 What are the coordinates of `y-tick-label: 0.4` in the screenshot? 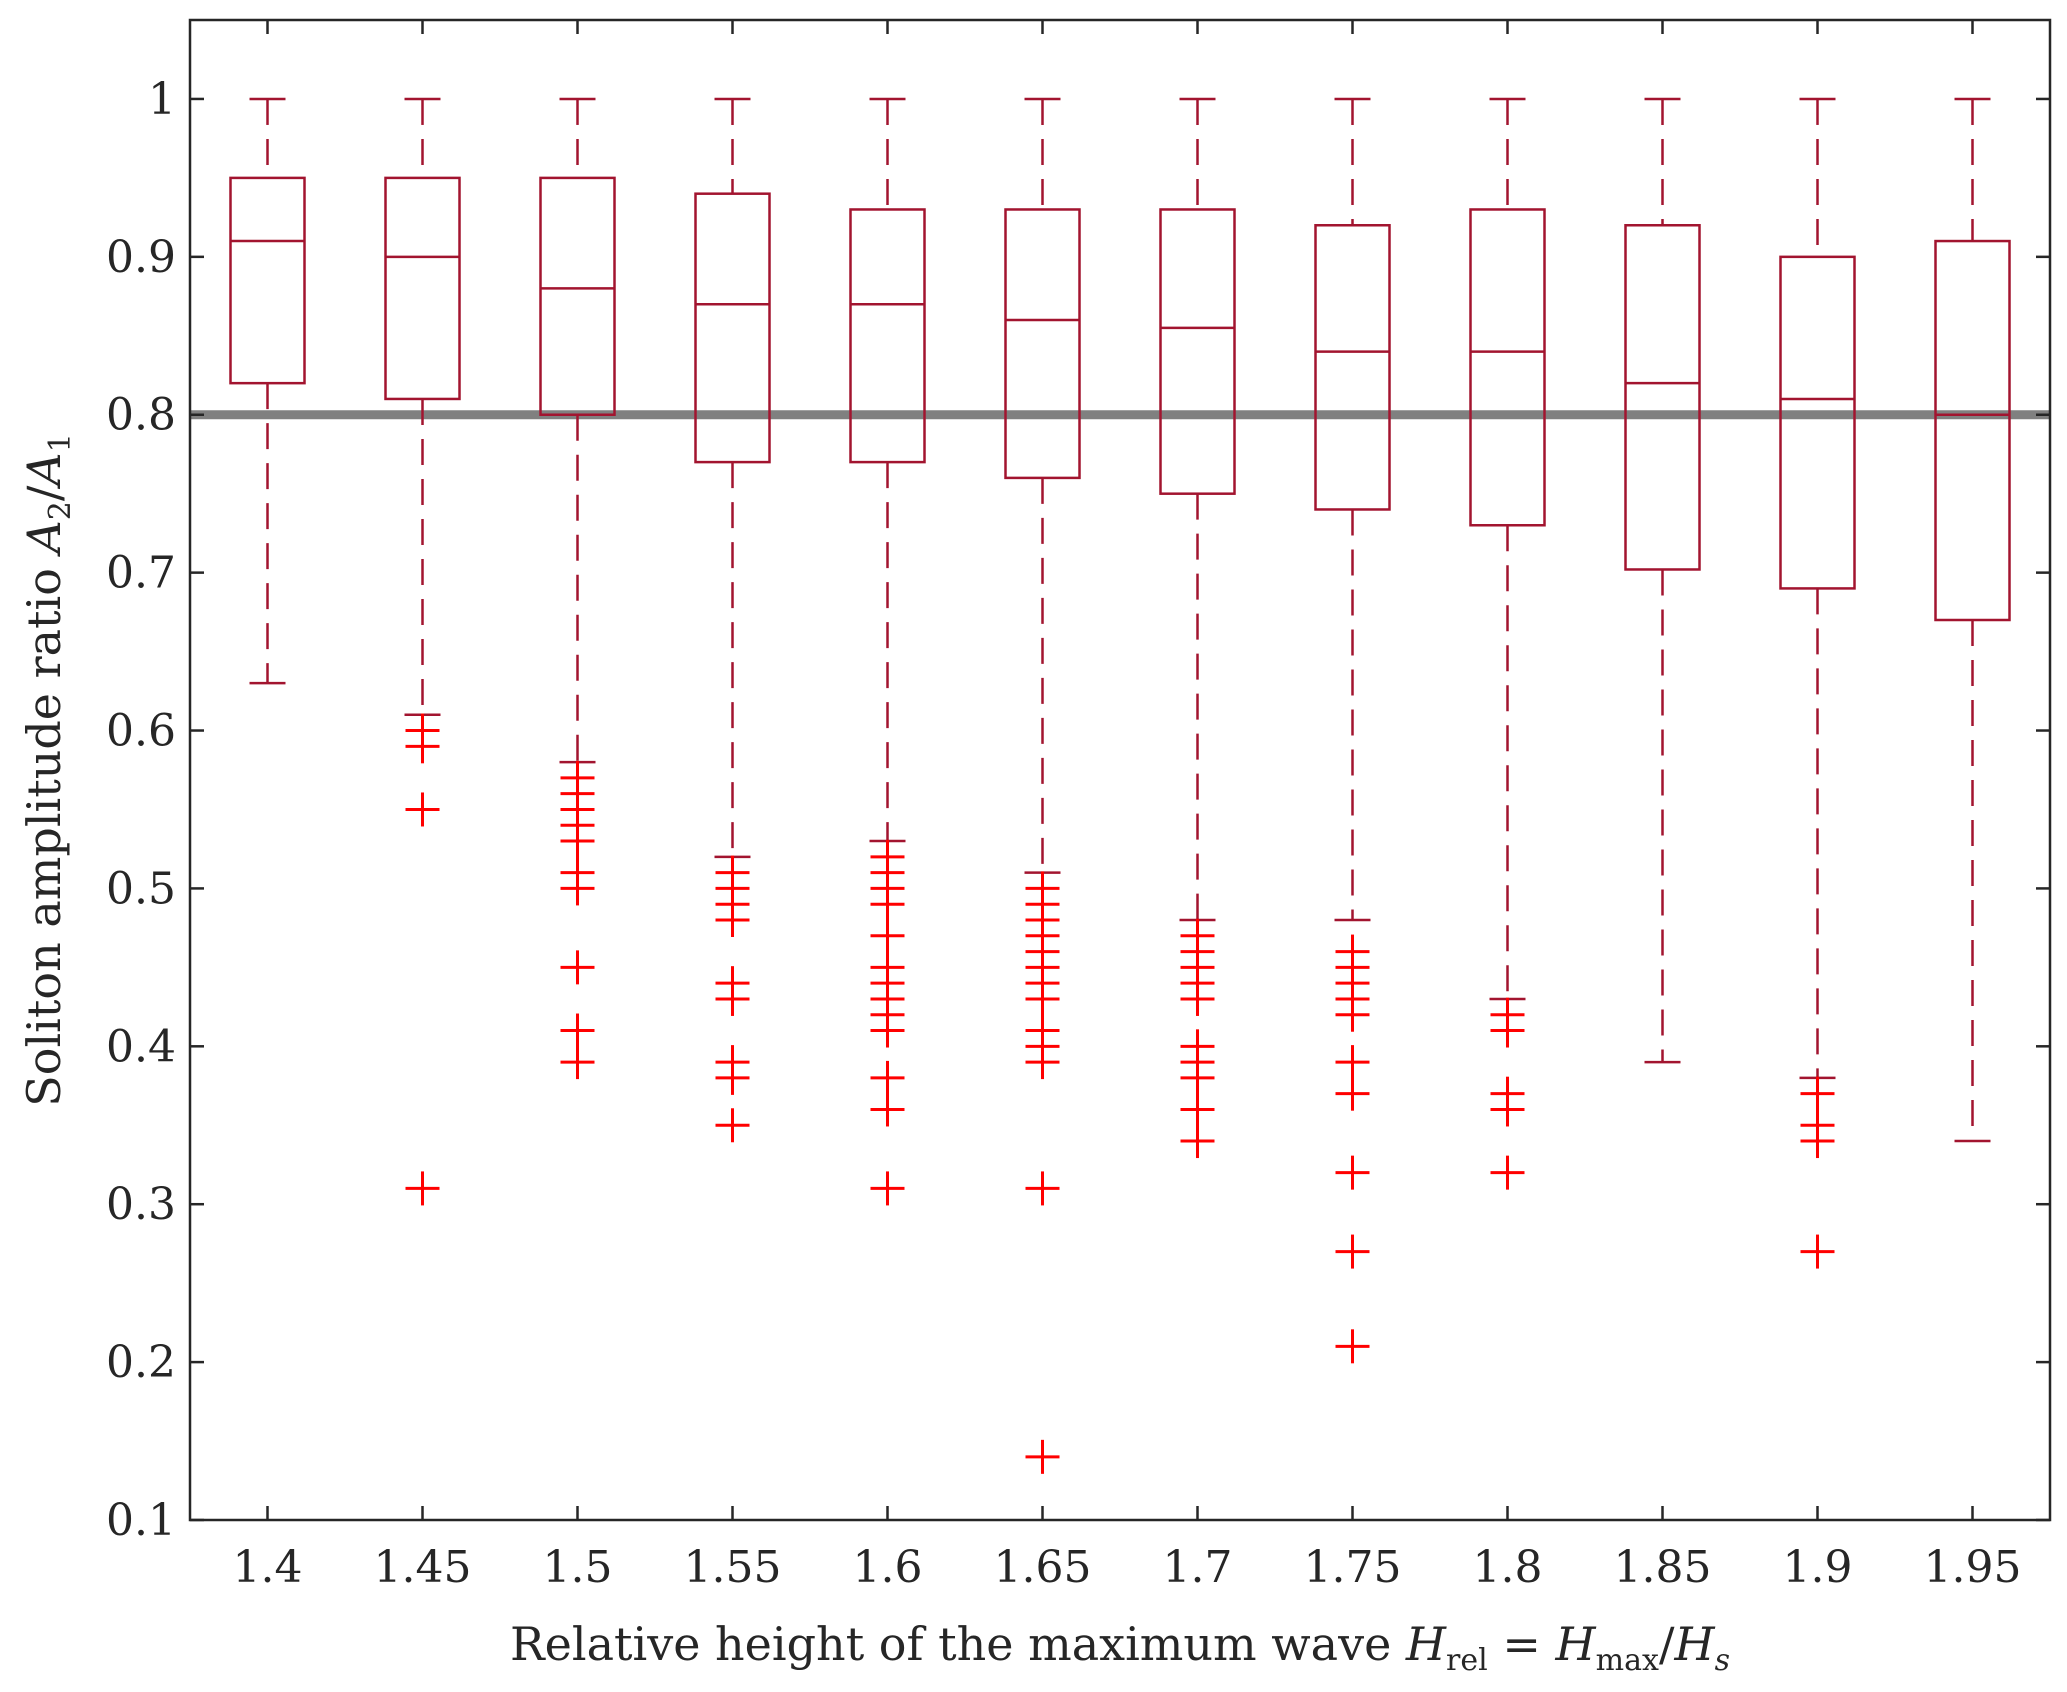 It's located at (141, 1046).